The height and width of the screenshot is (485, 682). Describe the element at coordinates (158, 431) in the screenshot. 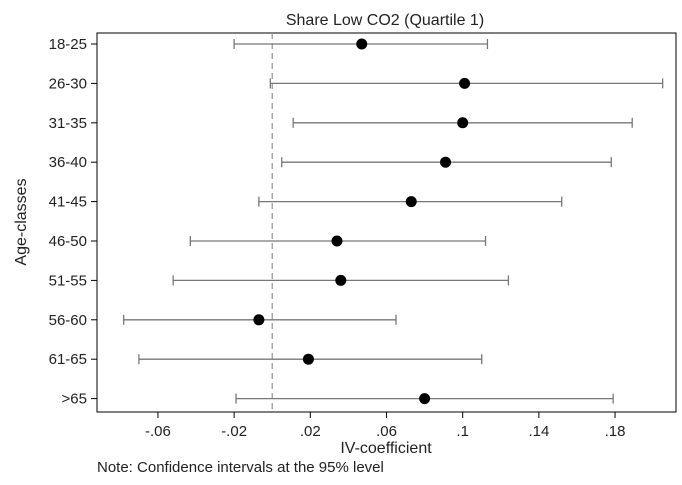

I see `x-tick-label: -.06` at that location.